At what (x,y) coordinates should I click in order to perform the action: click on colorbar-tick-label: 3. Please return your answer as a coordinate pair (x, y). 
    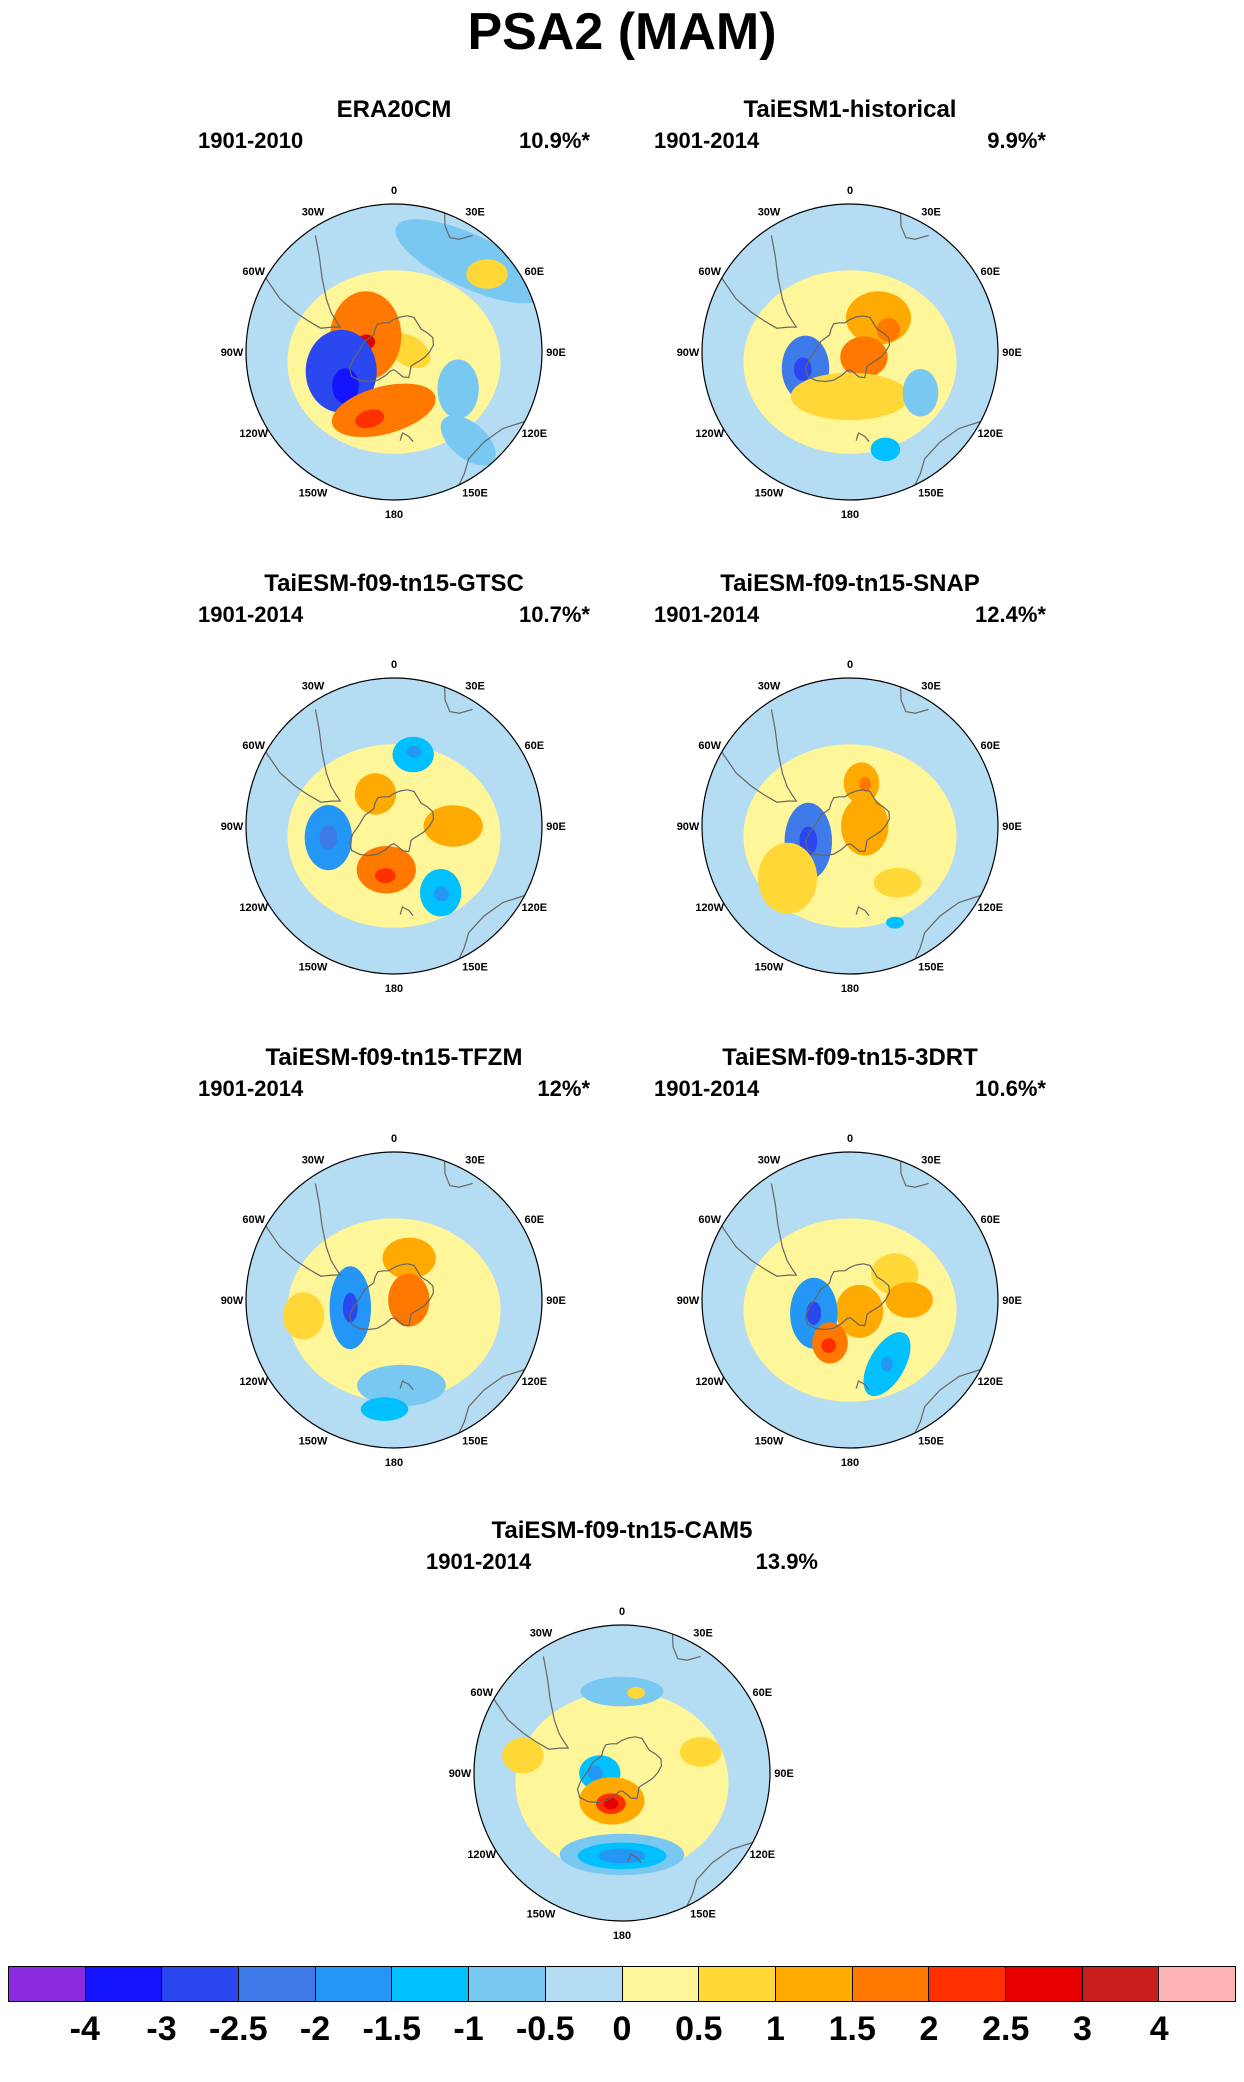
    Looking at the image, I should click on (1082, 2029).